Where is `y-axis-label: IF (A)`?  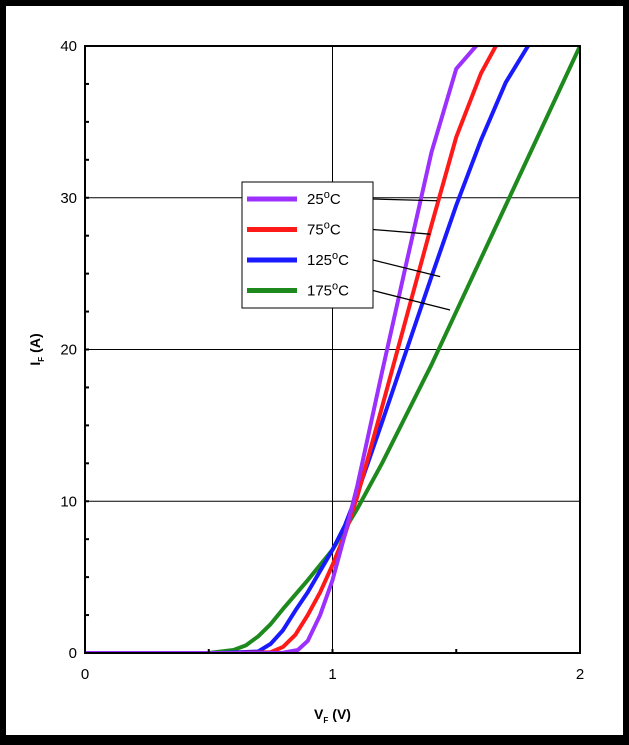 y-axis-label: IF (A) is located at coordinates (36, 349).